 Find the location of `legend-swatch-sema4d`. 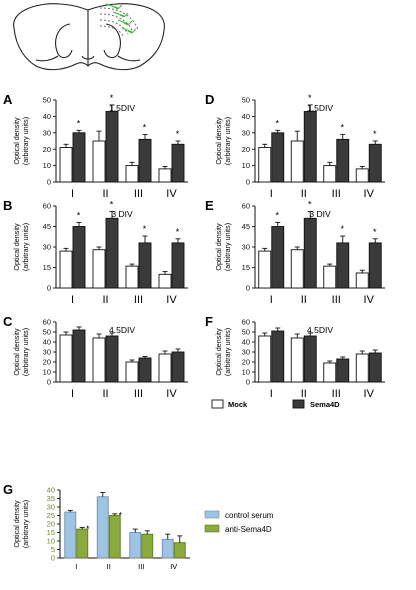

legend-swatch-sema4d is located at coordinates (298, 404).